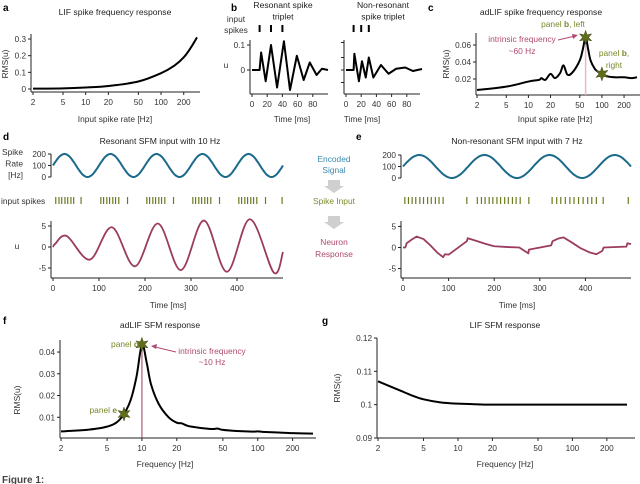 The width and height of the screenshot is (640, 484). Describe the element at coordinates (364, 438) in the screenshot. I see `y-tick-label: 0.09` at that location.